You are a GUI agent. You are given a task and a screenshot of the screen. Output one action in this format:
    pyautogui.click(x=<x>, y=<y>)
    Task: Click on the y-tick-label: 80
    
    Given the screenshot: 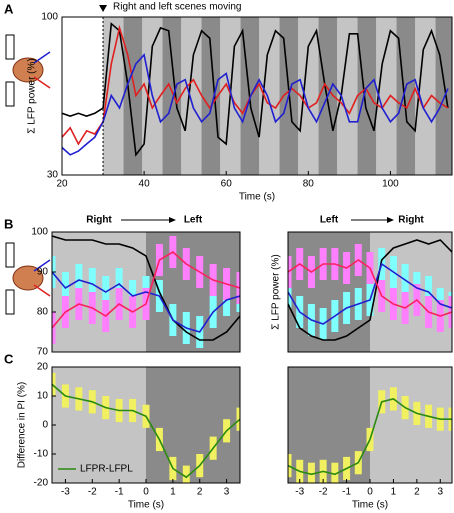 What is the action you would take?
    pyautogui.click(x=43, y=312)
    